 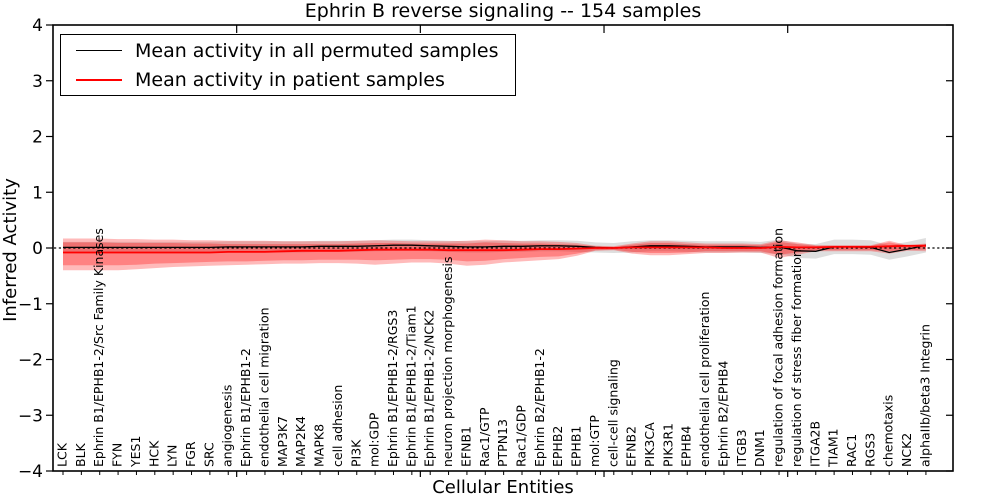 What do you see at coordinates (392, 388) in the screenshot?
I see `x-tick-label: Ephrin B1/EPHB1-2/RGS3` at bounding box center [392, 388].